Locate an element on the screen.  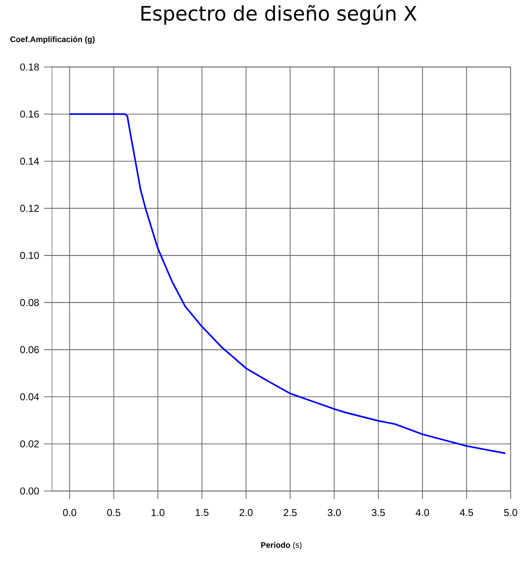
y-axis-title: Coef.Amplificación (g) is located at coordinates (52, 40).